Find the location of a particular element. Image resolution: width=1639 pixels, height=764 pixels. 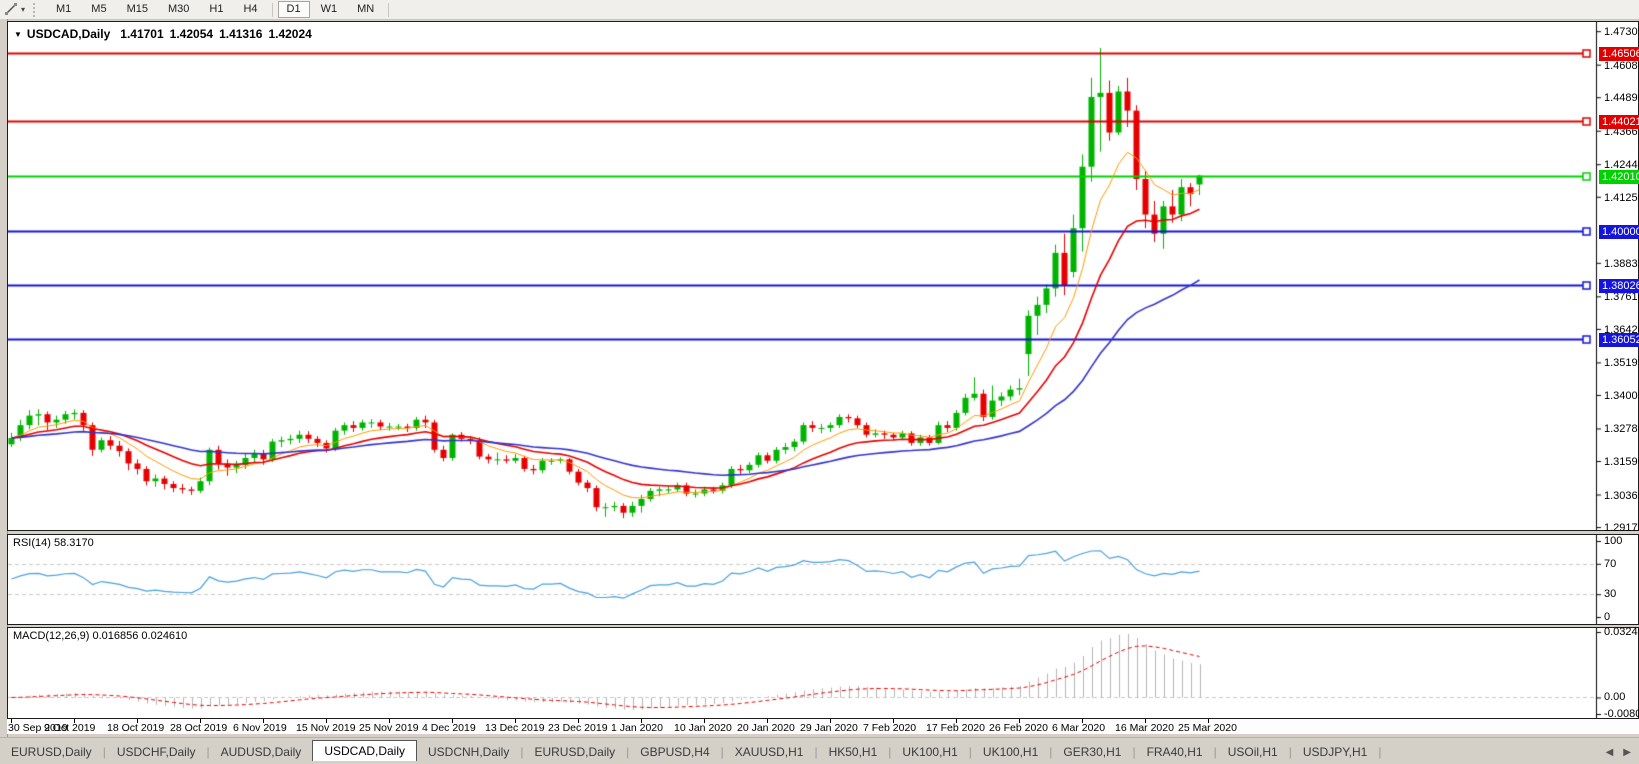

tab-usdjpy-h1: USDJPY,H1 is located at coordinates (1335, 752).